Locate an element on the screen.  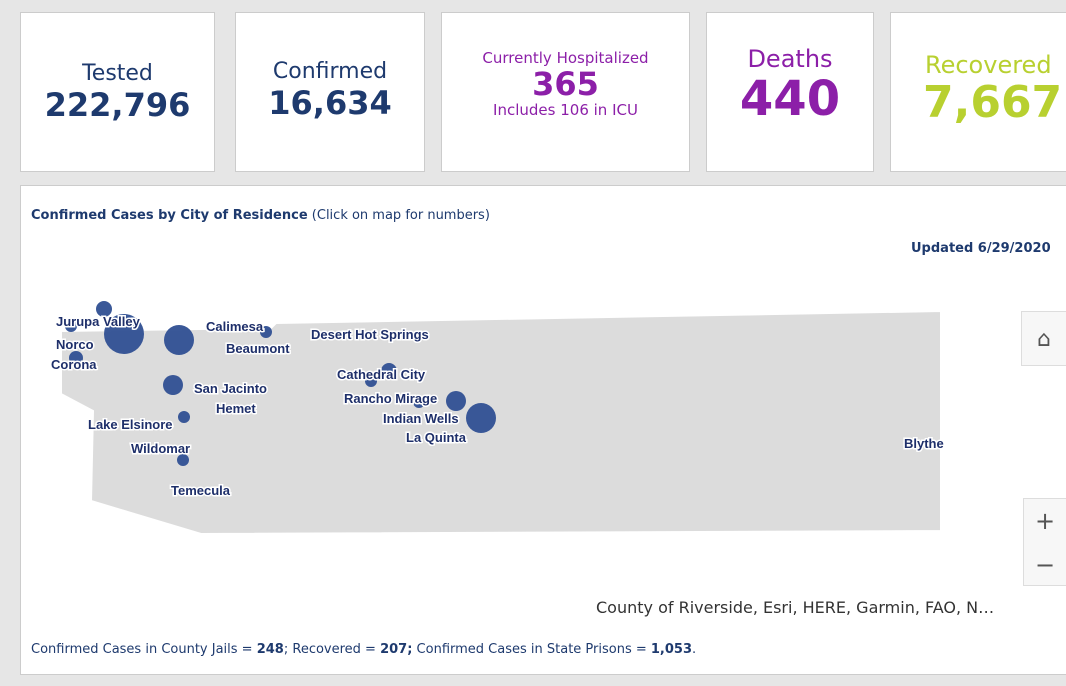
footer-number: 207; is located at coordinates (396, 649).